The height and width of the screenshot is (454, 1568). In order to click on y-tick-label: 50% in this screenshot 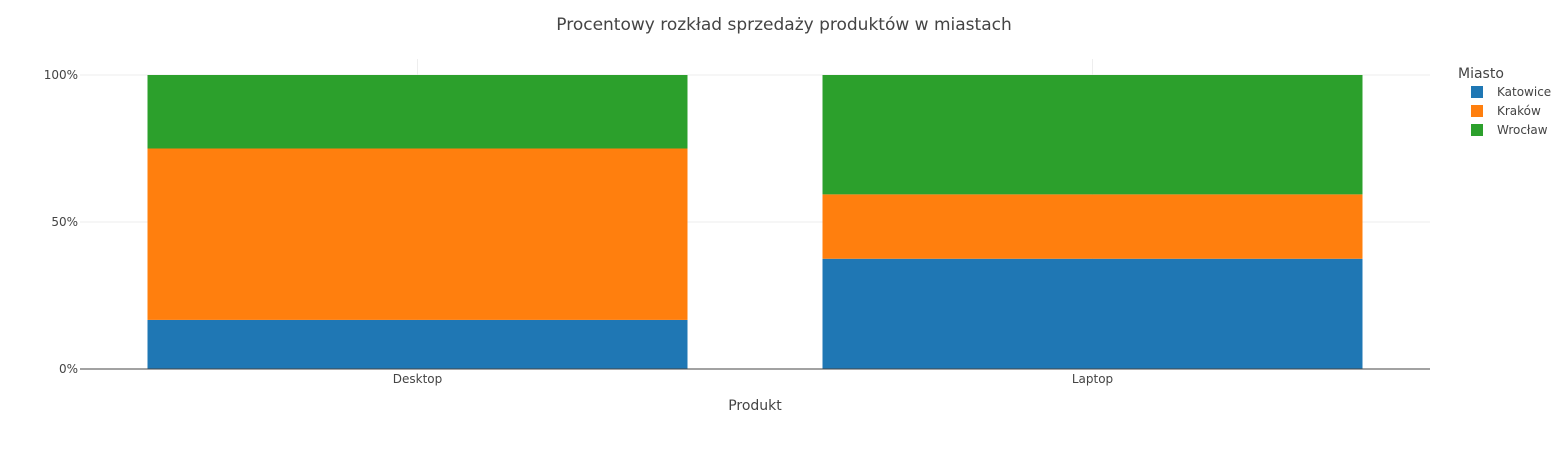, I will do `click(64, 222)`.